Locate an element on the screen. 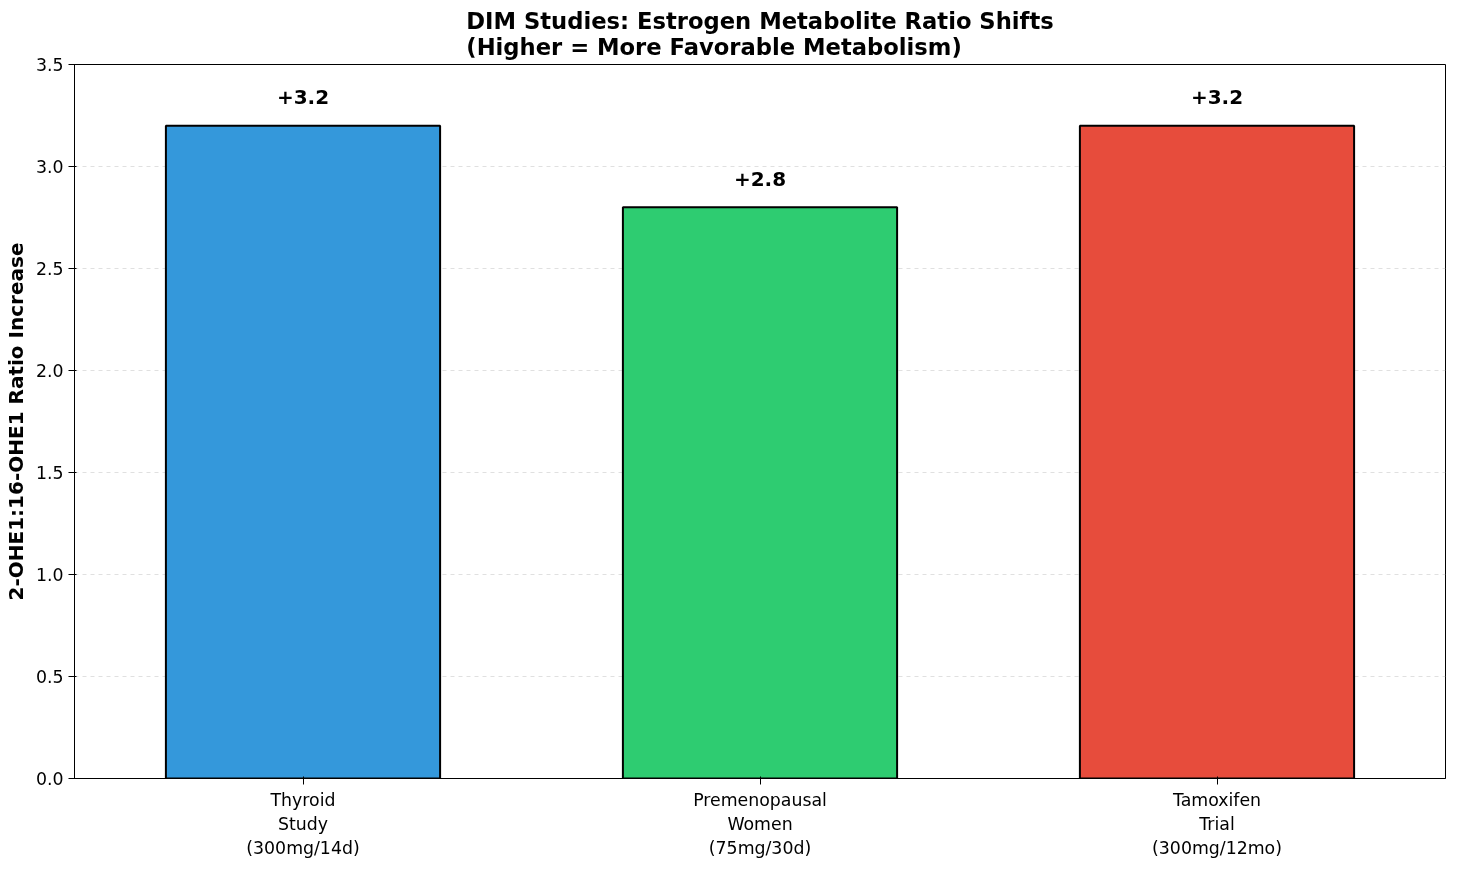 The width and height of the screenshot is (1482, 879). y-tick-label: 3.5 is located at coordinates (49, 65).